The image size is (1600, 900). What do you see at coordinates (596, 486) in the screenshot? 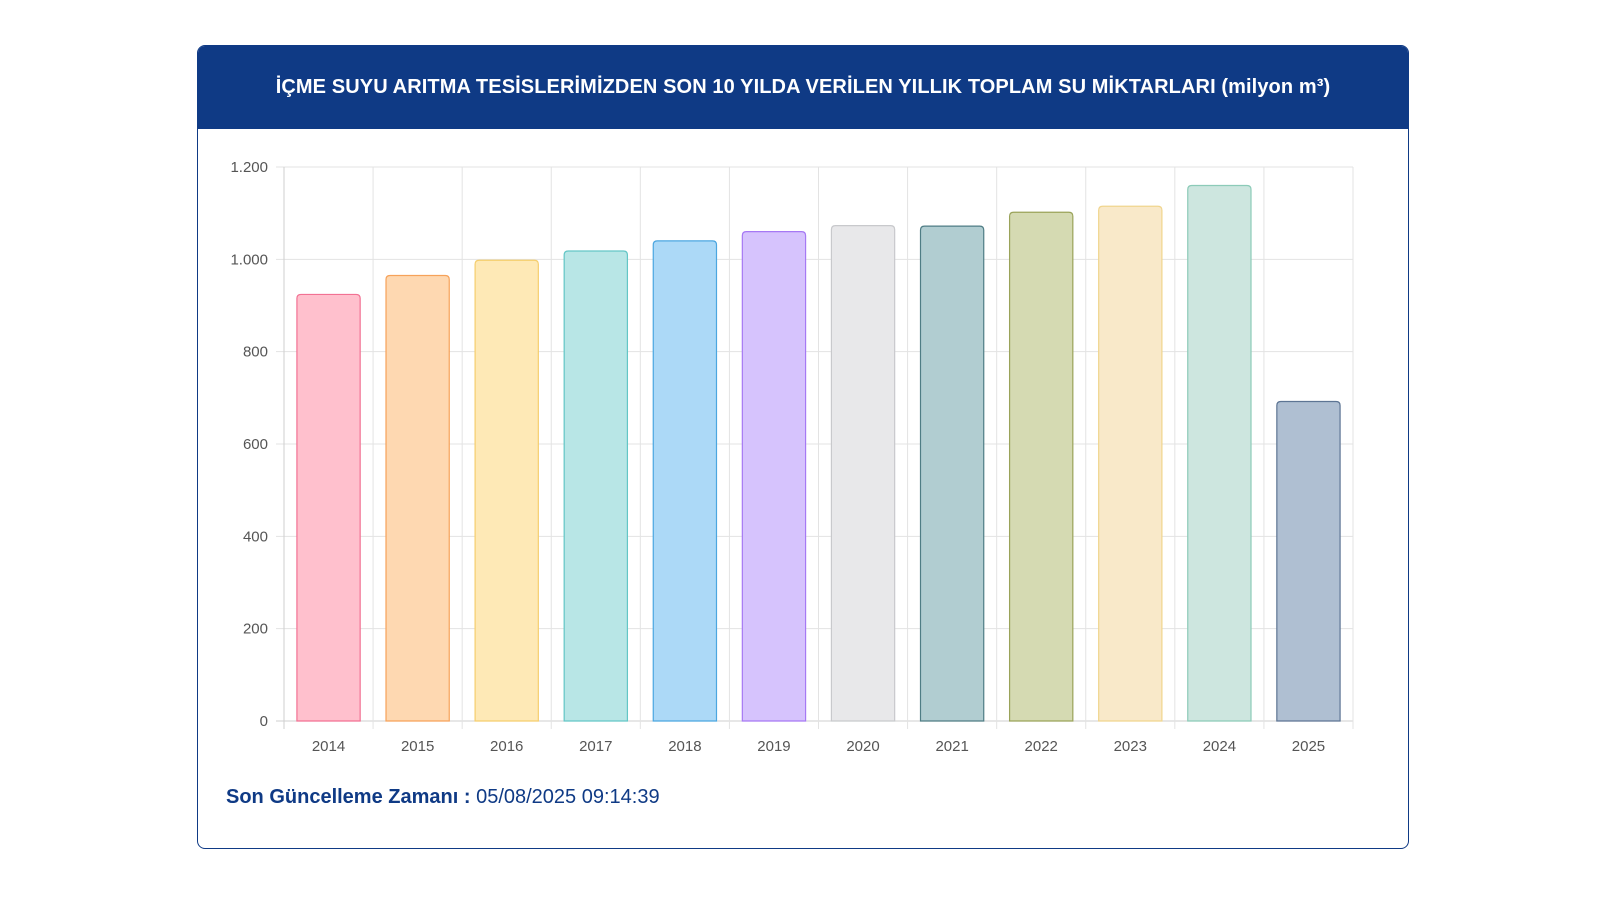
I see `bar-2017` at bounding box center [596, 486].